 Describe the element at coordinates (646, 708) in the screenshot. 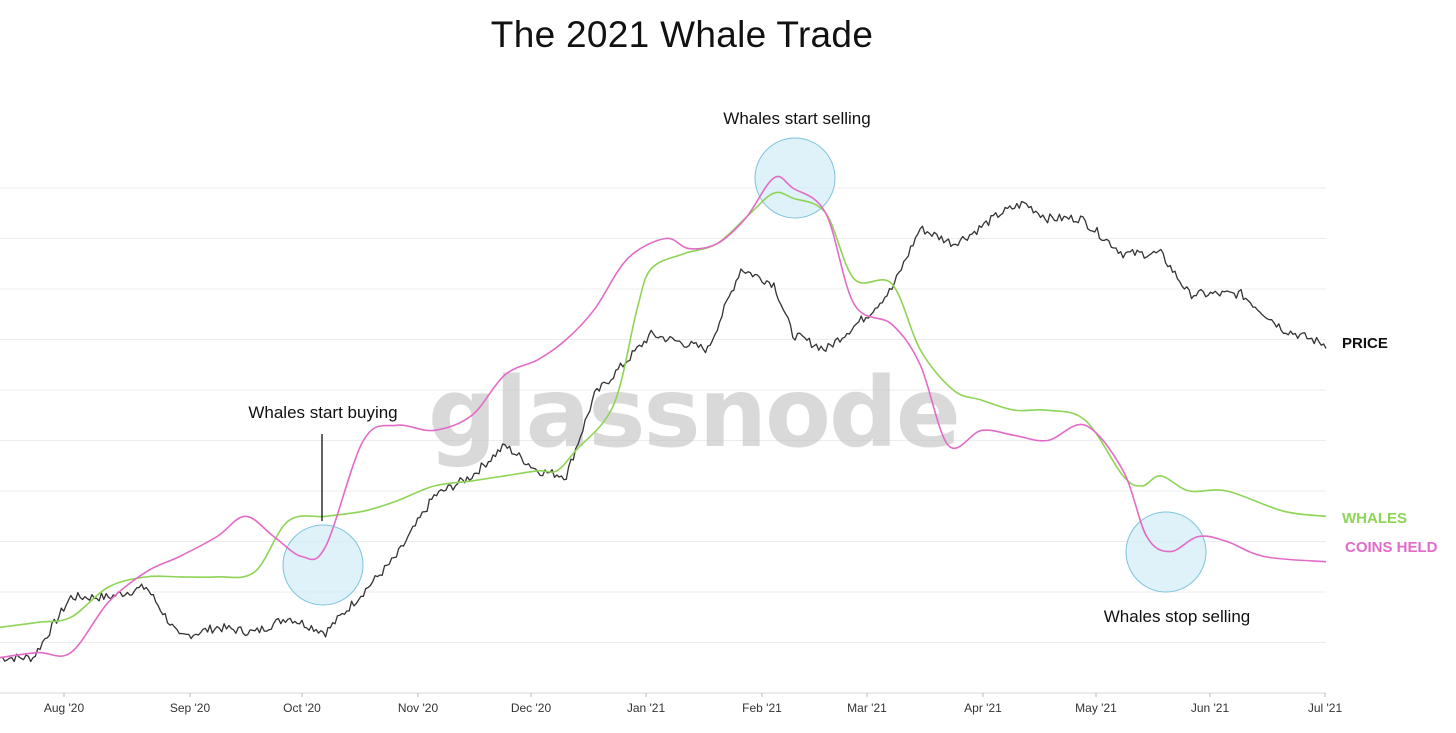

I see `x-tick-label: Jan '21` at that location.